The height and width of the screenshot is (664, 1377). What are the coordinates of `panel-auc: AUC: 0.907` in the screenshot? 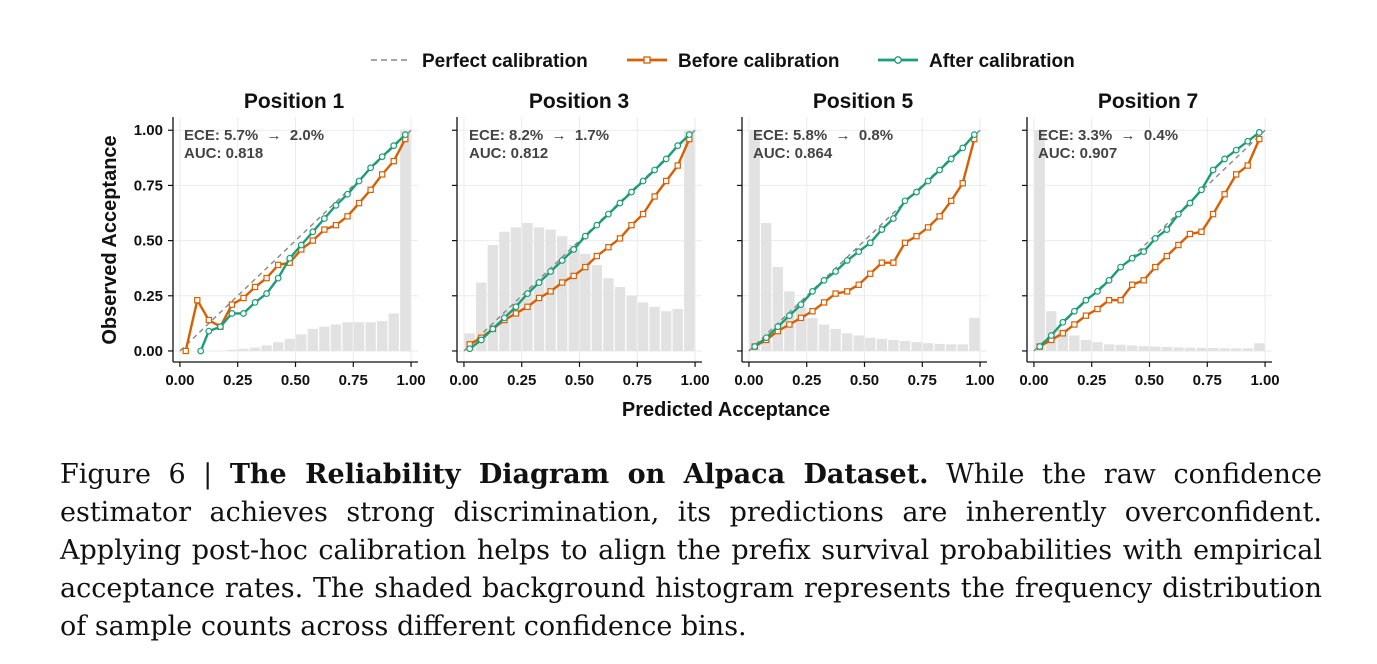 It's located at (1077, 153).